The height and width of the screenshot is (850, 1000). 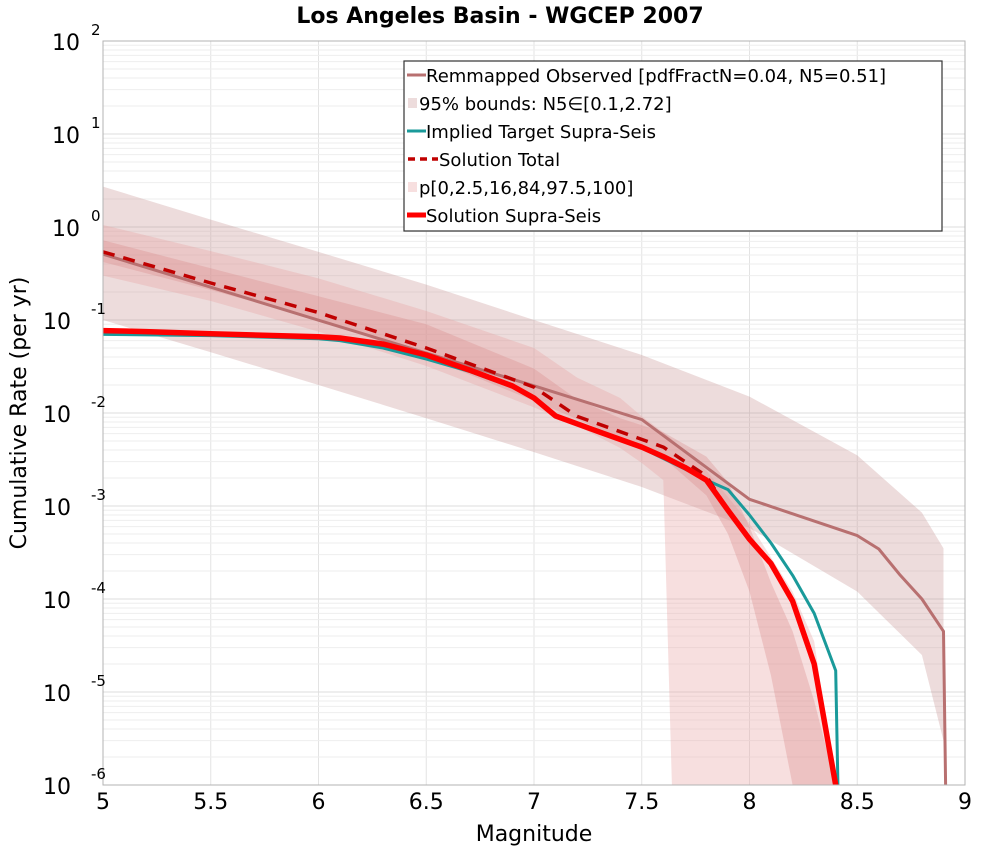 I want to click on legend-label: 95% bounds: N5∈[0.1,2.72], so click(x=545, y=104).